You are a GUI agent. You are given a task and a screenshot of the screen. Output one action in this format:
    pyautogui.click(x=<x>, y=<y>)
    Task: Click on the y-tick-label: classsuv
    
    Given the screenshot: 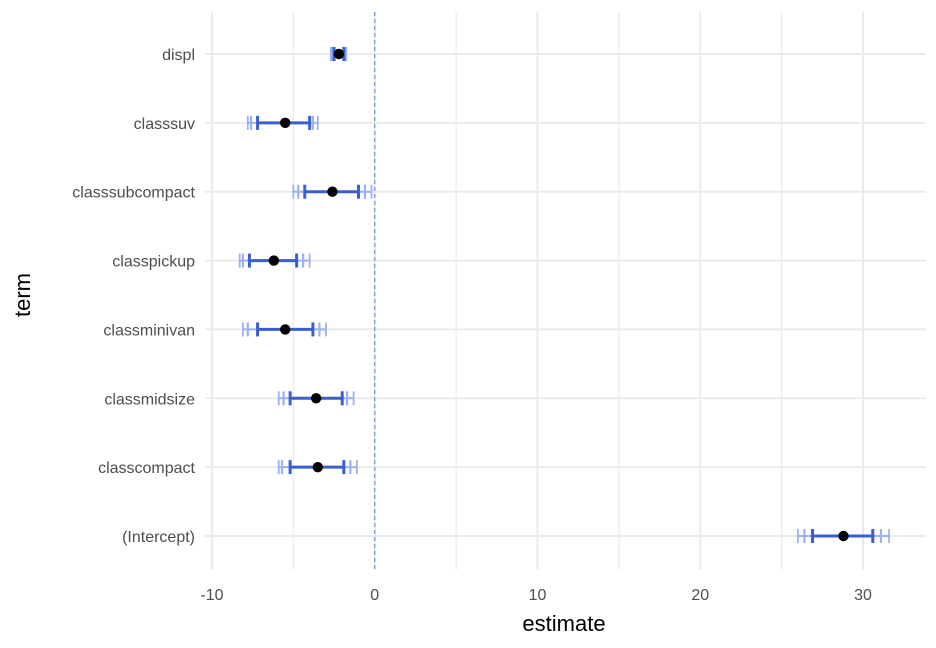 What is the action you would take?
    pyautogui.click(x=164, y=124)
    